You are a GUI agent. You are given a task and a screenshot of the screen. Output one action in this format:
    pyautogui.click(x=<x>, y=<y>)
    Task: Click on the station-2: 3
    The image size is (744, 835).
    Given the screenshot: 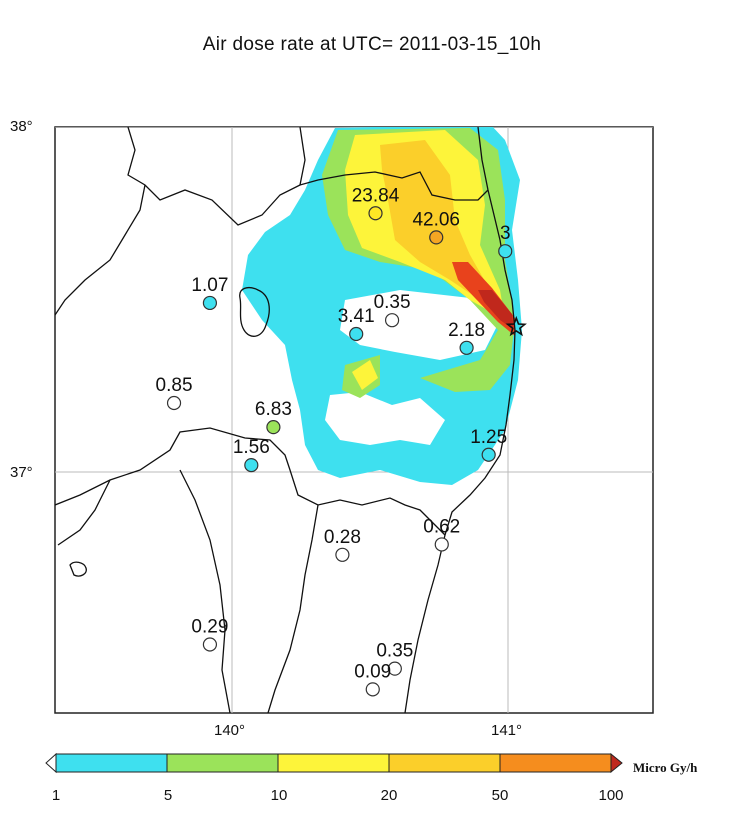 What is the action you would take?
    pyautogui.click(x=505, y=241)
    